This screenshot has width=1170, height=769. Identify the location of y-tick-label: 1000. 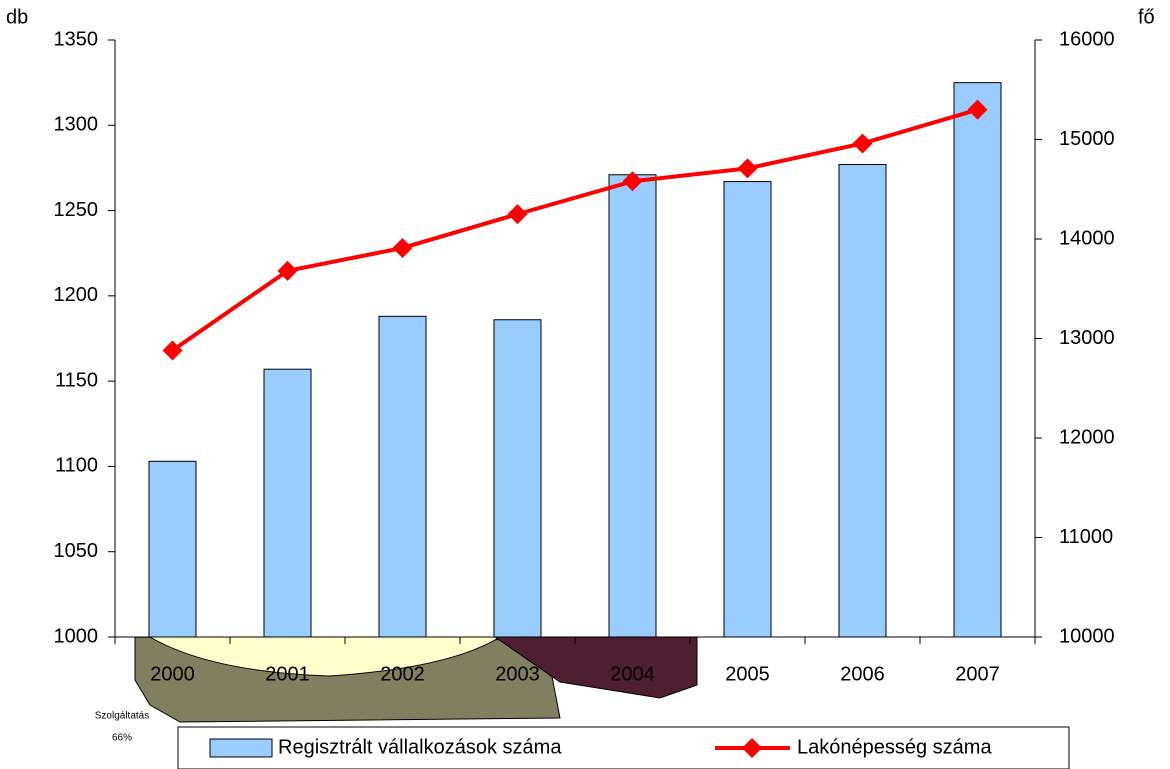
(76, 636).